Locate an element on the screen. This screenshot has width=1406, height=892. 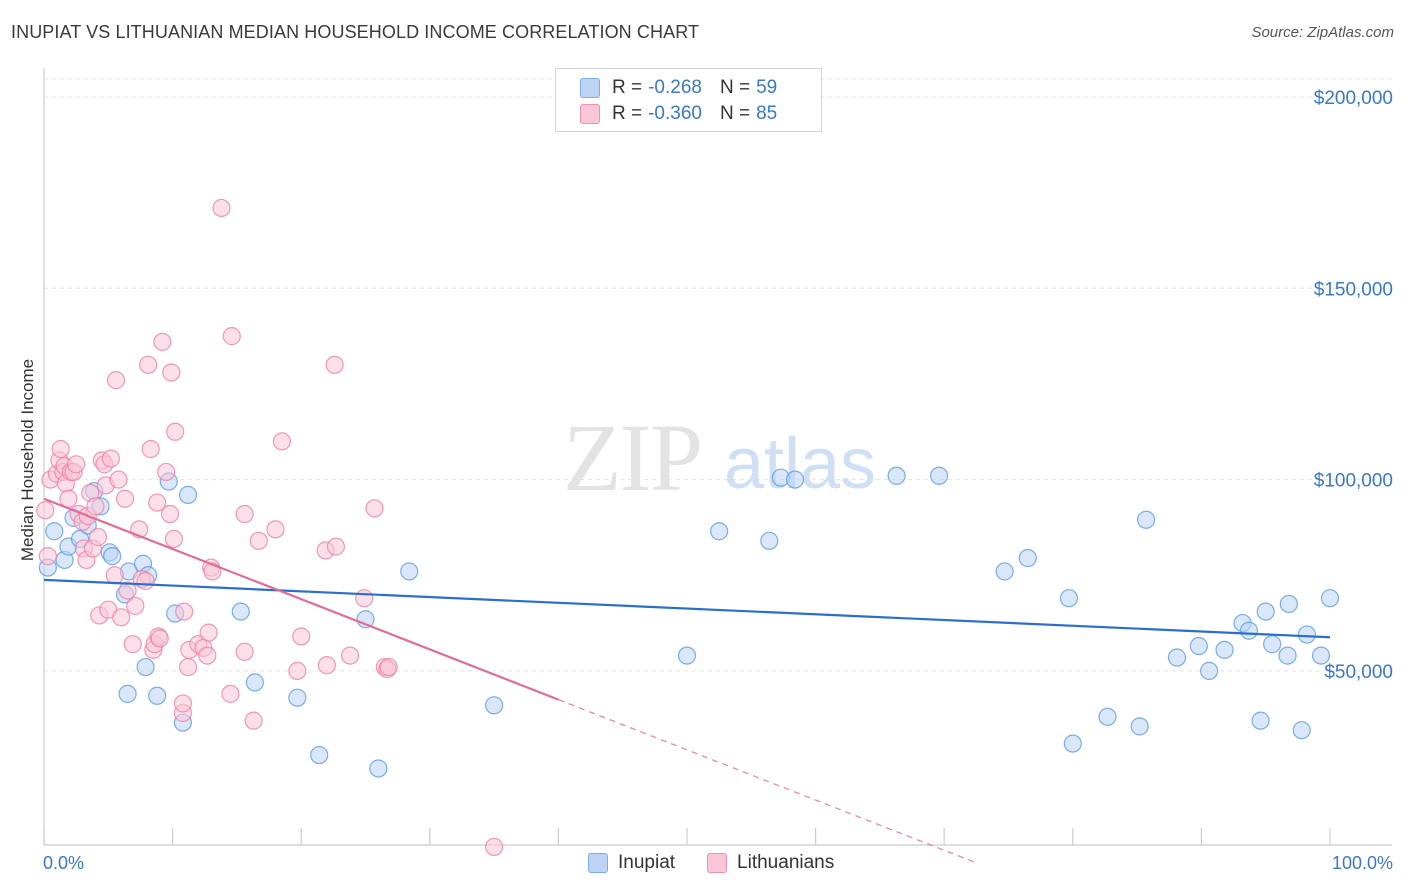
series-swatch-lithuanians is located at coordinates (717, 863).